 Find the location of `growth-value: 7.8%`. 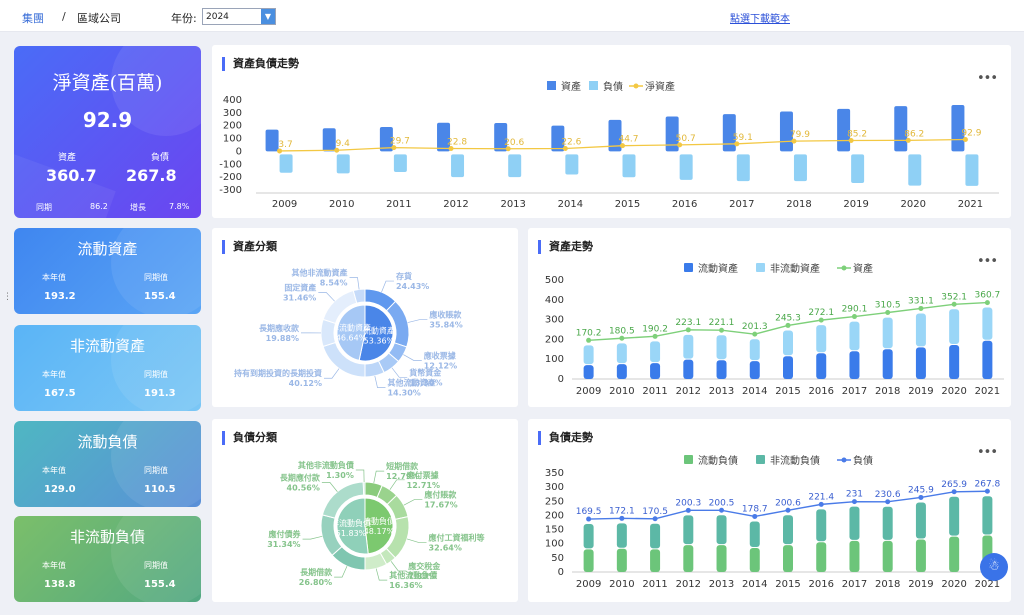

growth-value: 7.8% is located at coordinates (179, 206).